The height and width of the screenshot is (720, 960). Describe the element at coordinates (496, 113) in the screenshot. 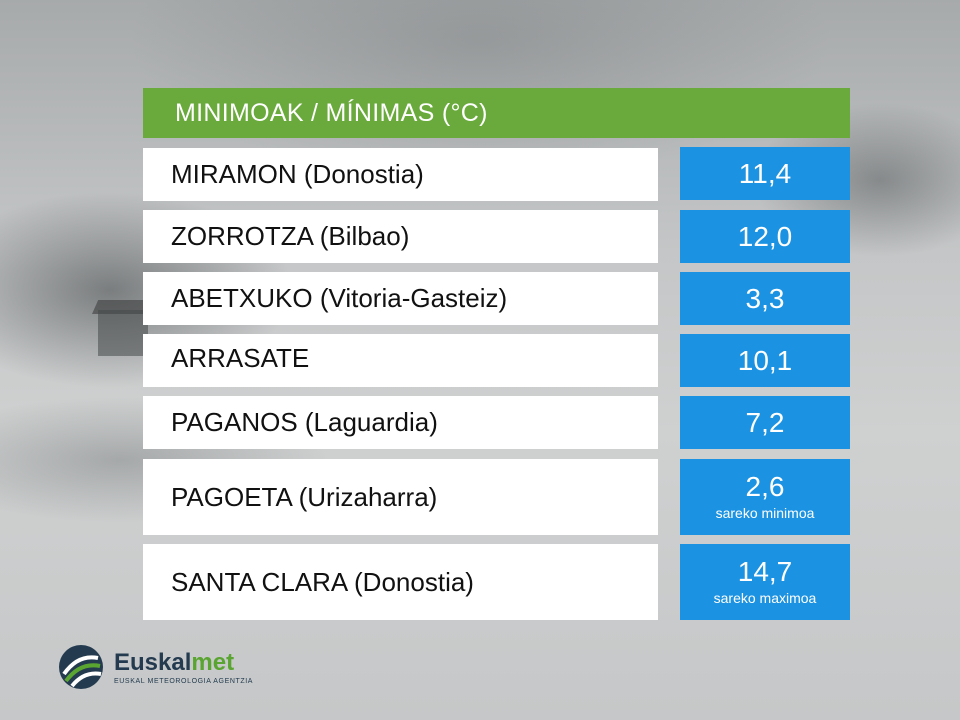

I see `table-title: MINIMOAK / MÍNIMAS (°C)` at that location.